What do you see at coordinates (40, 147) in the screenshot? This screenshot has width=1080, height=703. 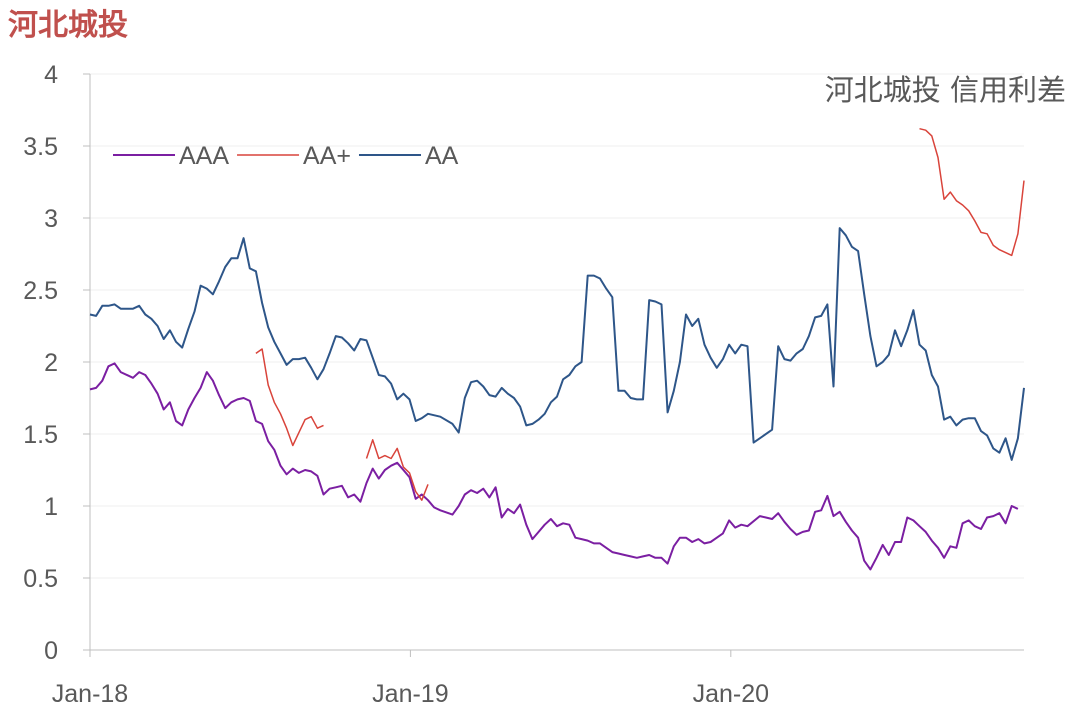 I see `y-tick-label: 3.5` at bounding box center [40, 147].